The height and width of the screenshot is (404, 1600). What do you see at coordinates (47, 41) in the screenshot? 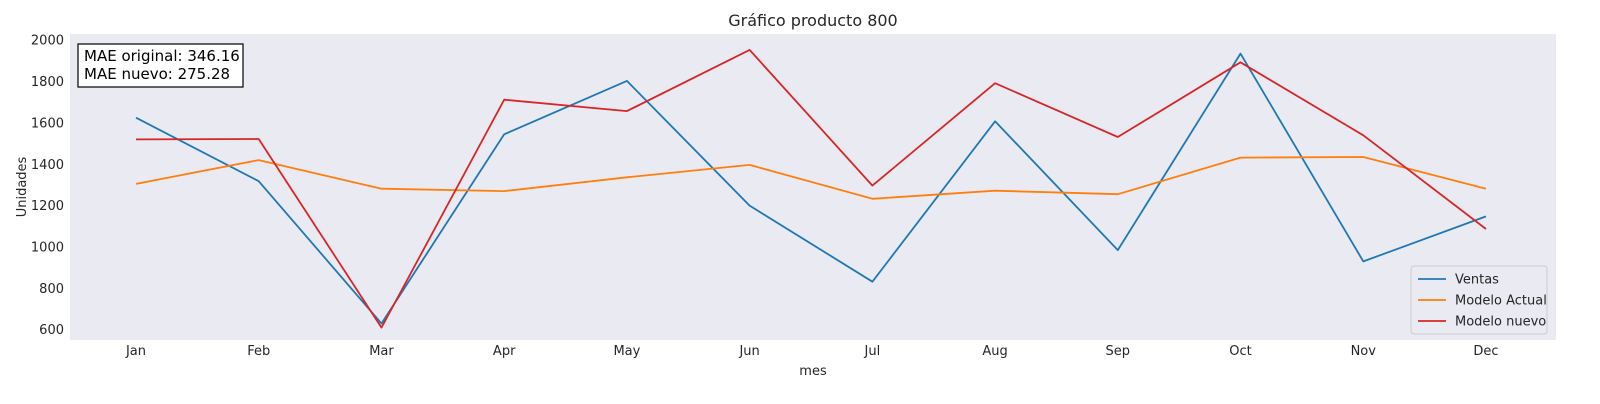
I see `y-tick-label: 2000` at bounding box center [47, 41].